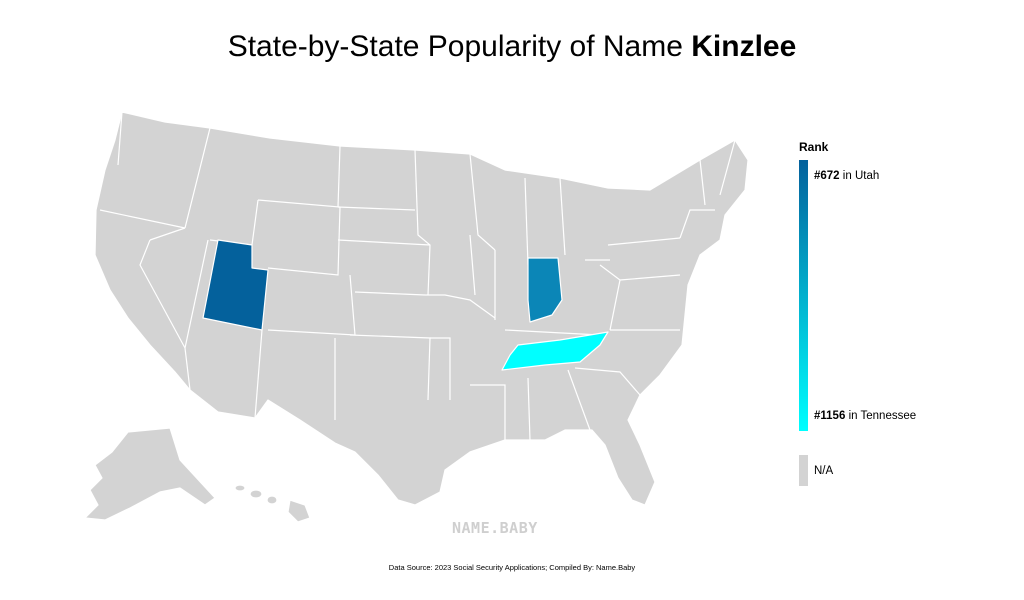 The image size is (1024, 600). Describe the element at coordinates (235, 285) in the screenshot. I see `state-utah` at that location.